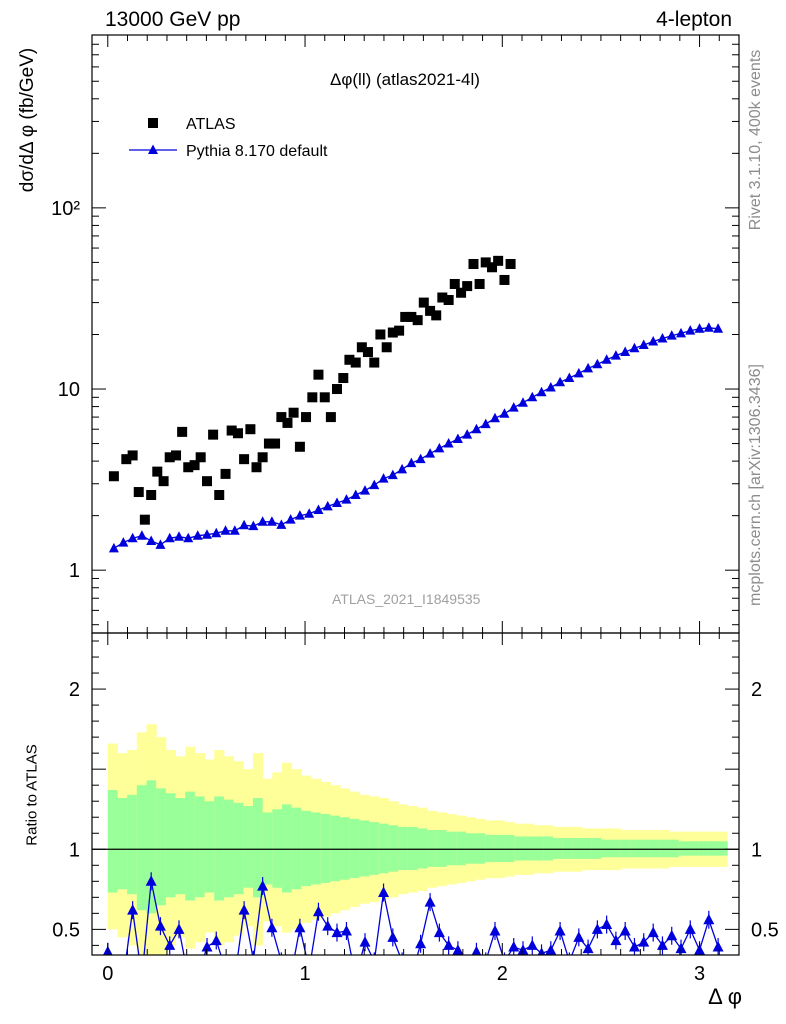 The width and height of the screenshot is (786, 1024). What do you see at coordinates (406, 599) in the screenshot?
I see `analysis-watermark: ATLAS_2021_I1849535` at bounding box center [406, 599].